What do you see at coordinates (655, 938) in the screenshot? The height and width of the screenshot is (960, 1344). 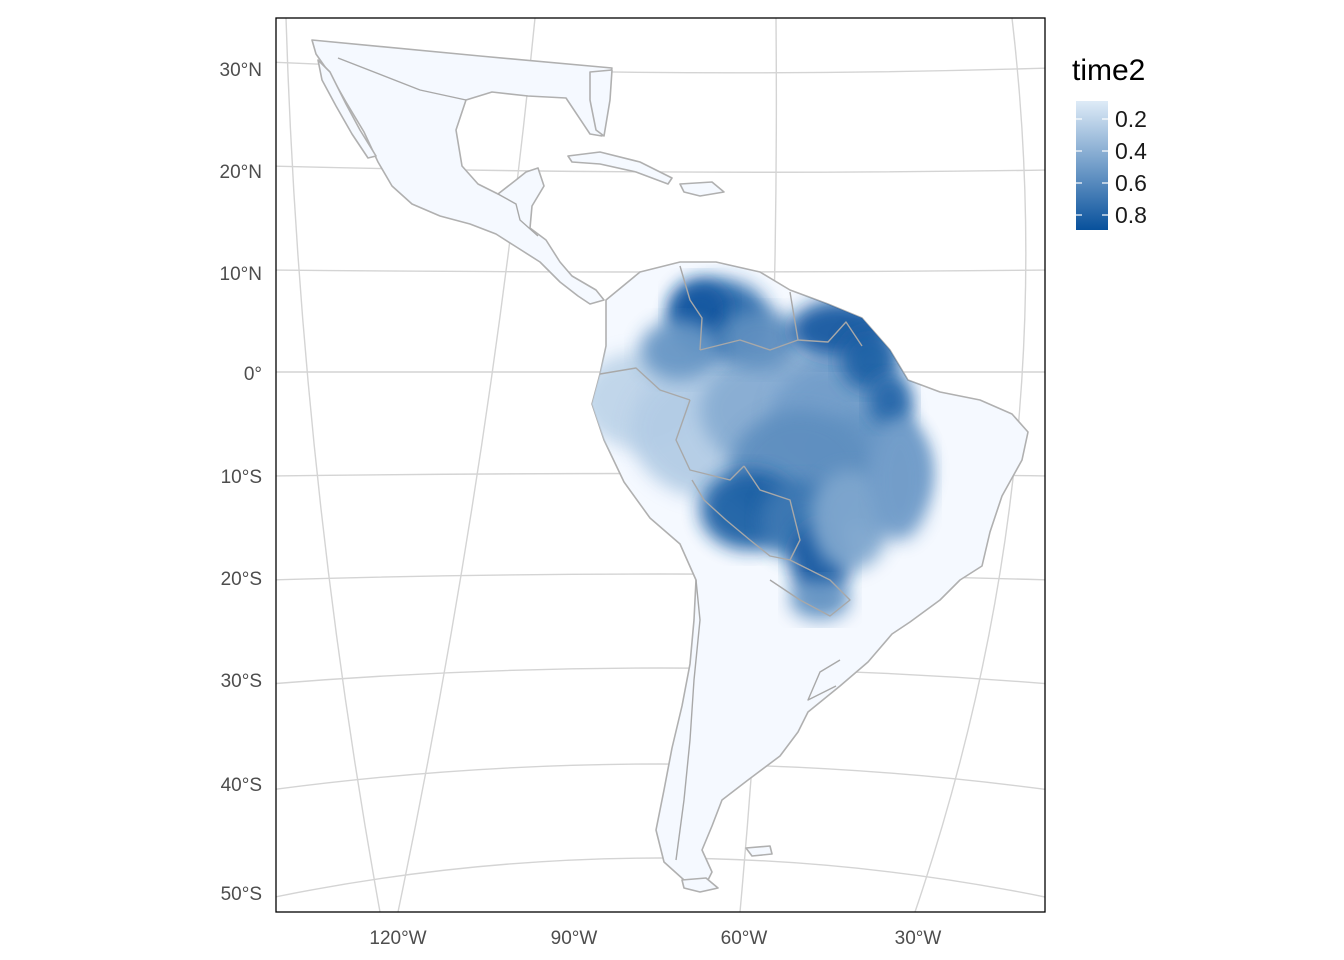 I see `x-axis: 120°W 90°W 60°W 30°W` at bounding box center [655, 938].